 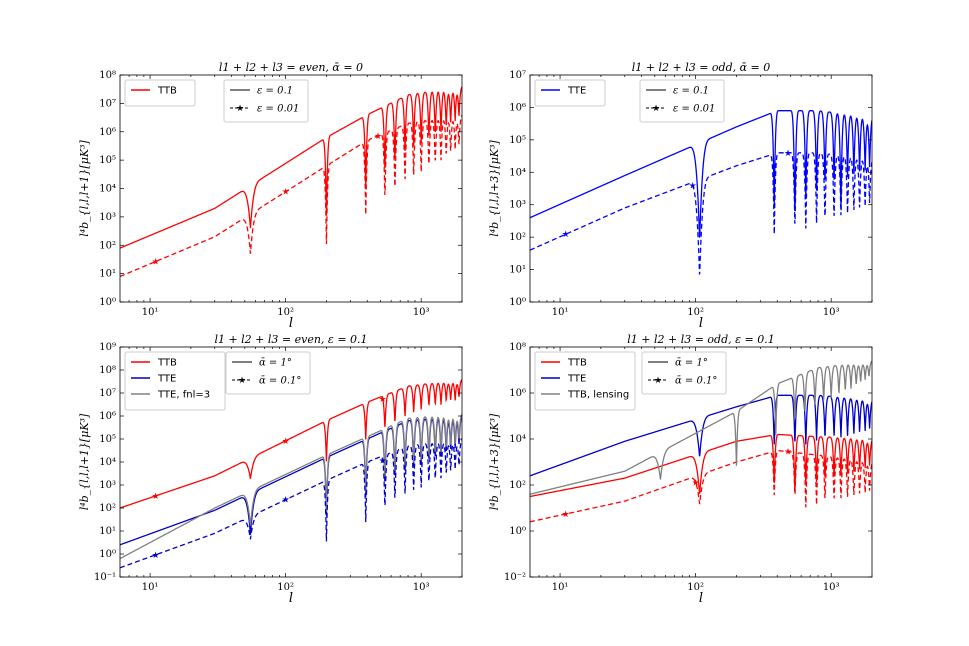 I want to click on plot-frame, so click(x=701, y=462).